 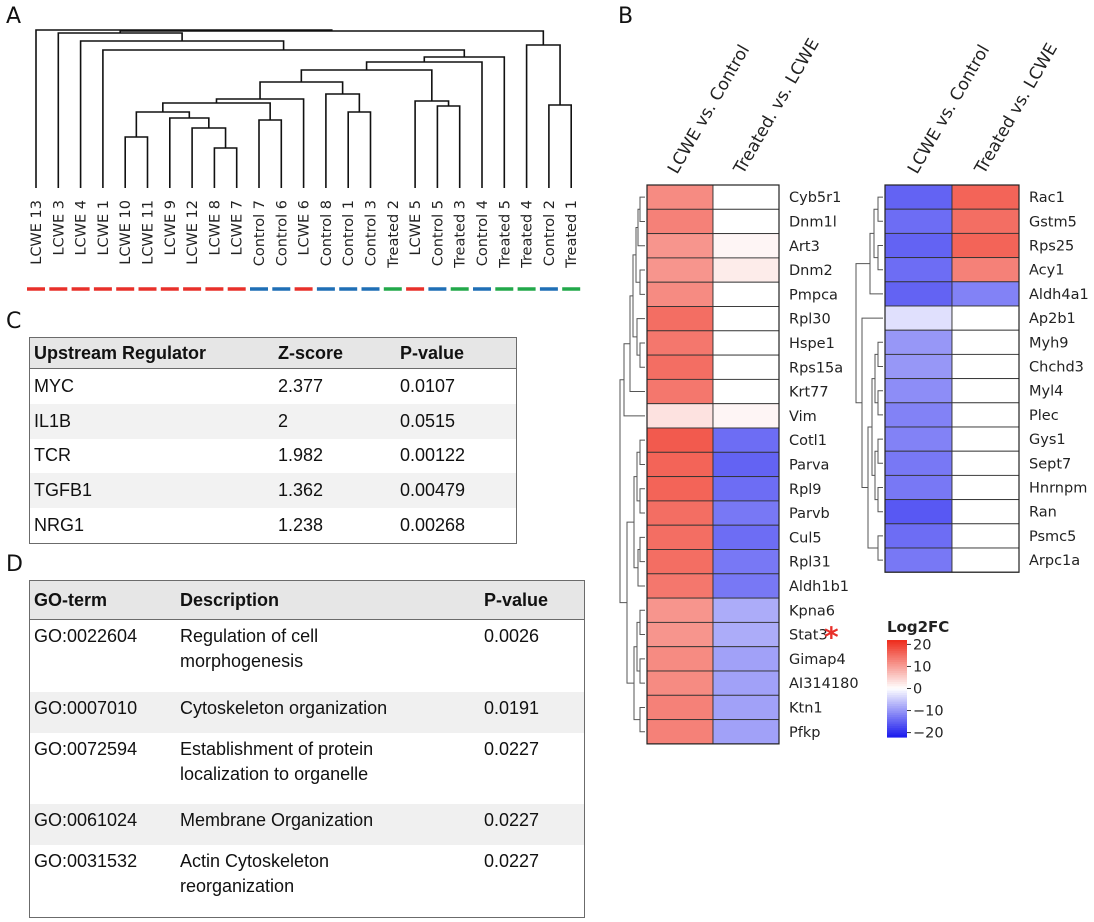 I want to click on table-row: TGFB1 1.362 0.00479, so click(x=273, y=491).